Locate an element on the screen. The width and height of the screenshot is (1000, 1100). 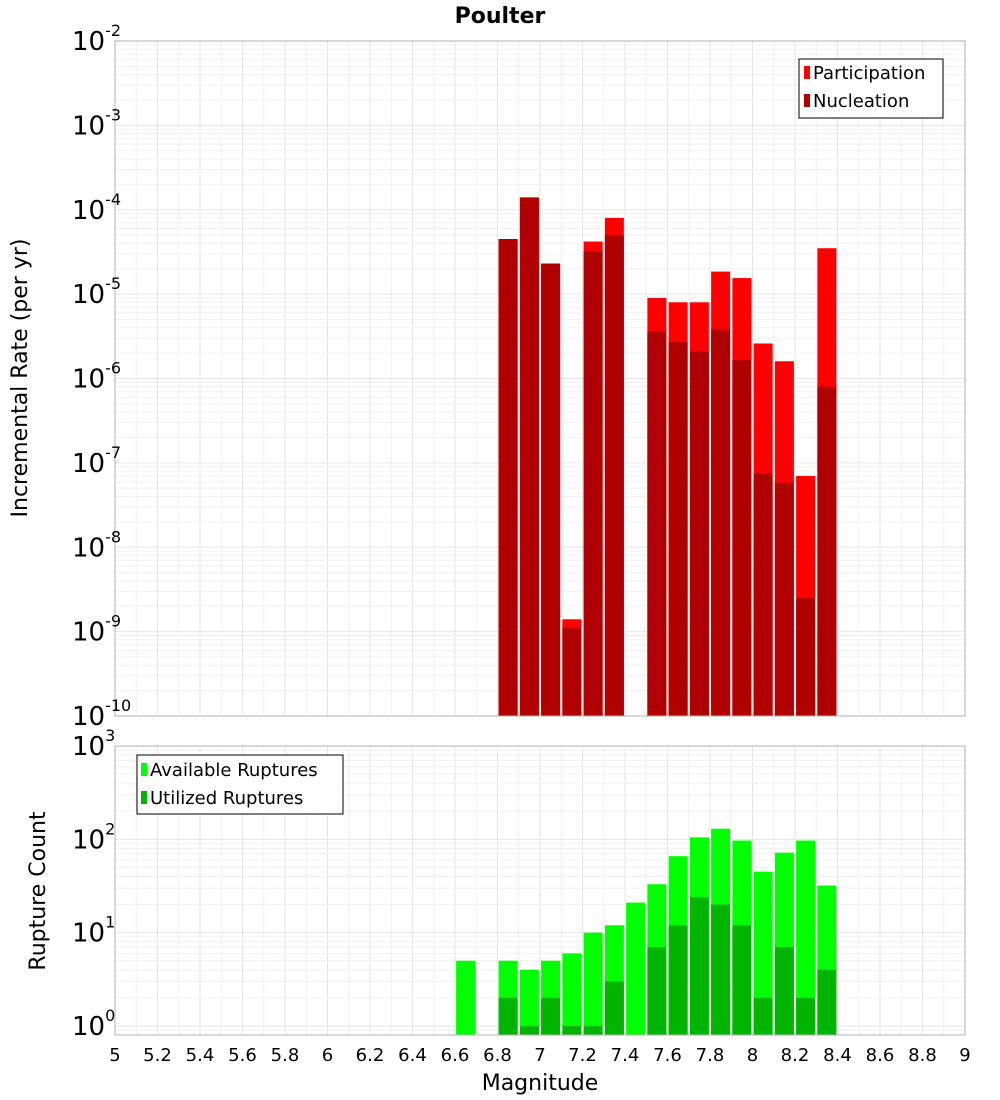
x-tick-label: 9 is located at coordinates (964, 1055).